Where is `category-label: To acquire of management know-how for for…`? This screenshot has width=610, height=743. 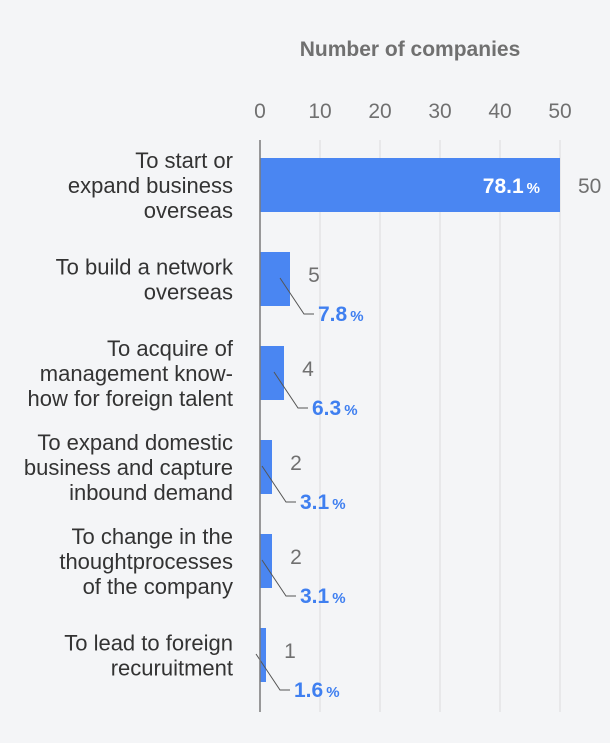
category-label: To acquire of management know-how for for… is located at coordinates (131, 373).